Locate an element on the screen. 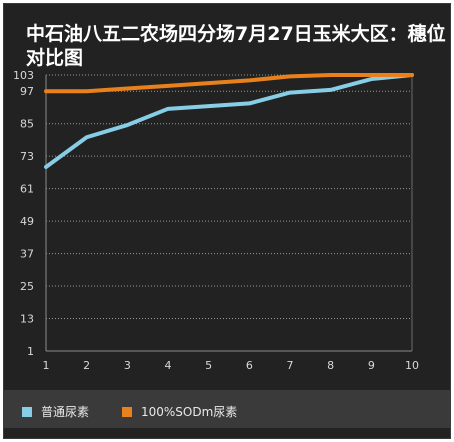 The image size is (454, 442). y-tick-label: 13 is located at coordinates (27, 319).